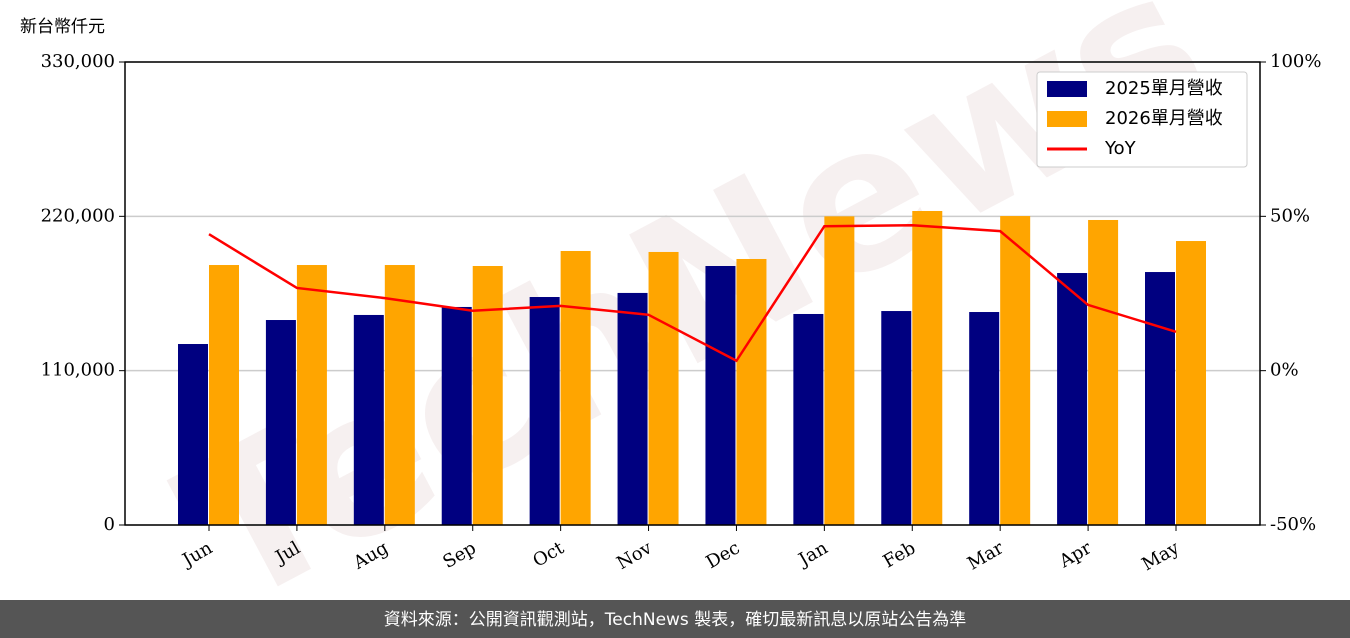  What do you see at coordinates (78, 215) in the screenshot?
I see `y-tick-label: 220,000` at bounding box center [78, 215].